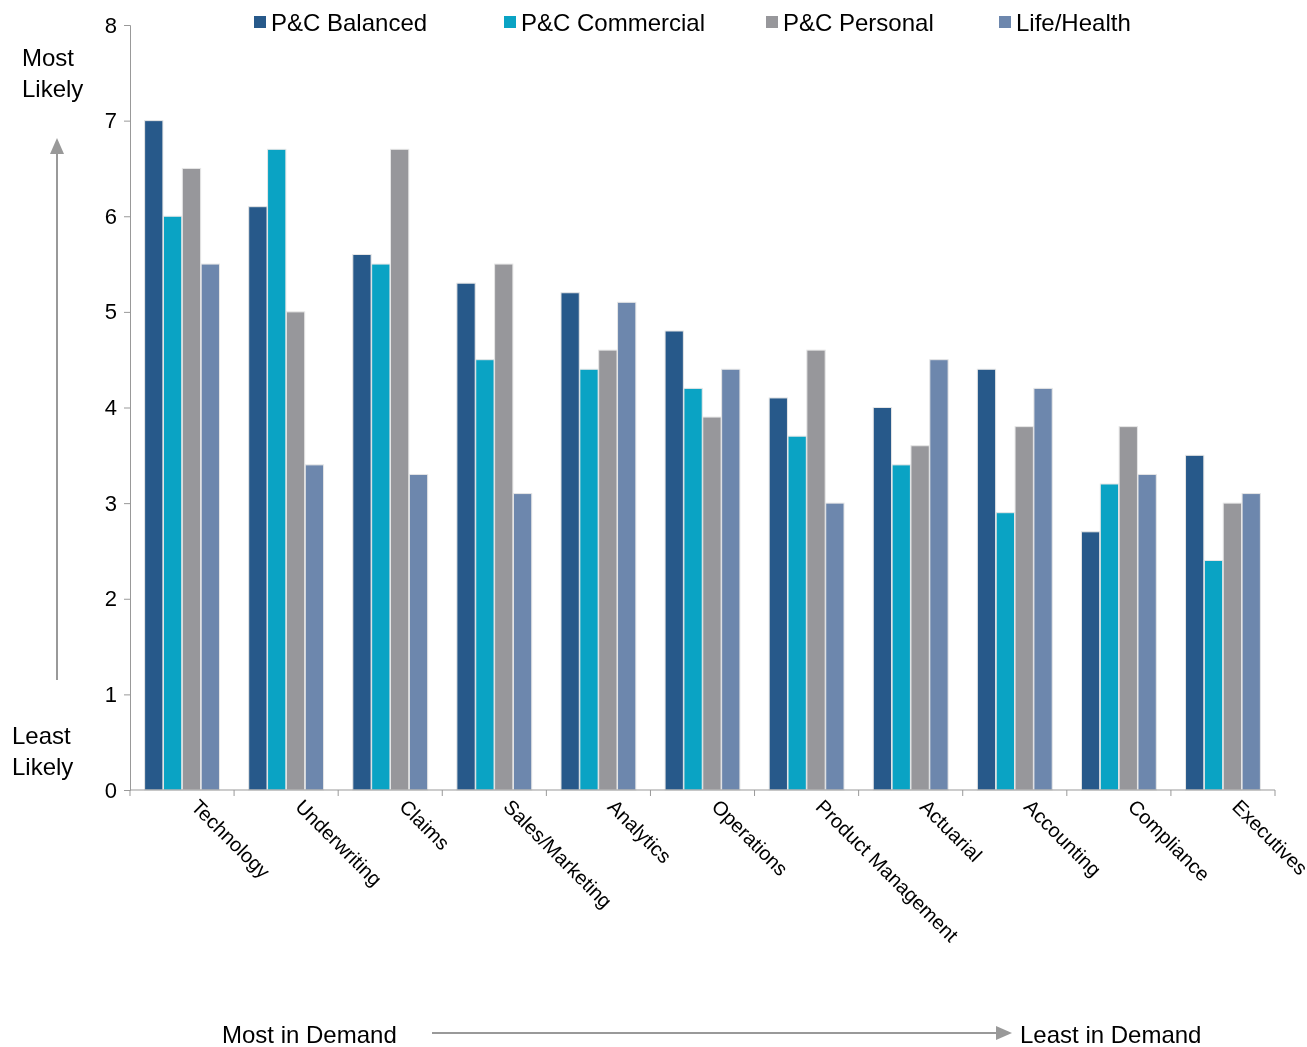  I want to click on y-tick-label: 6, so click(110, 216).